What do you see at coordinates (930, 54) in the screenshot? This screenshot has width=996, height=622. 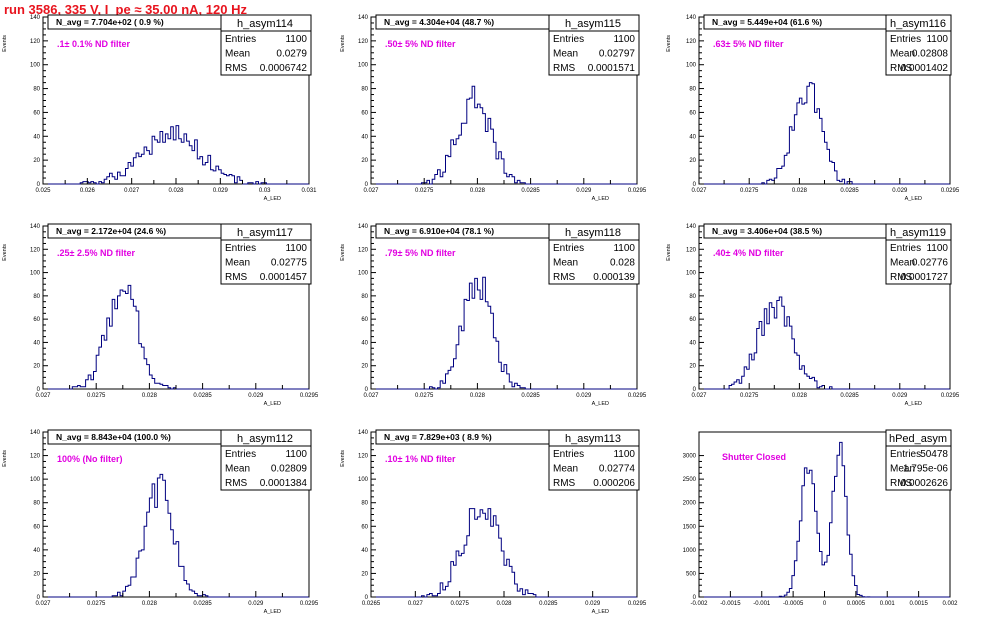 I see `stats-value-mean: 0.02808` at bounding box center [930, 54].